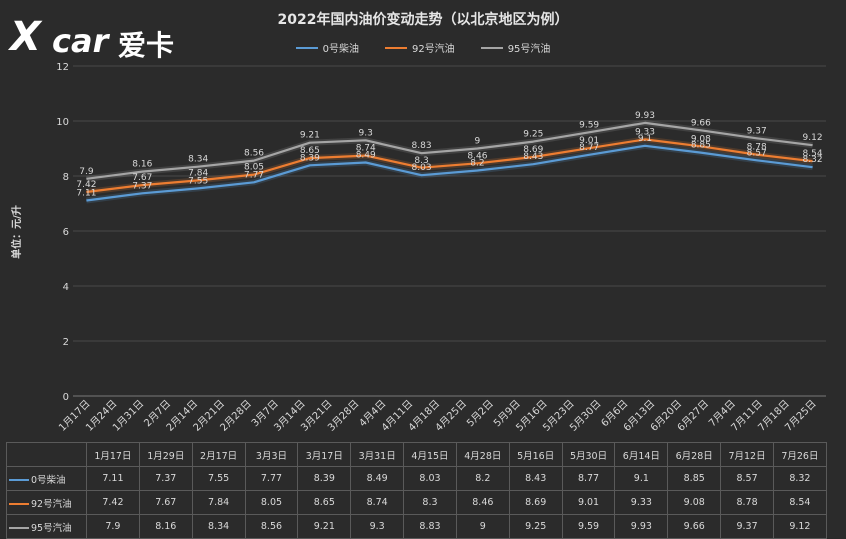 The image size is (846, 539). Describe the element at coordinates (535, 502) in the screenshot. I see `table-cell: 8.69` at that location.